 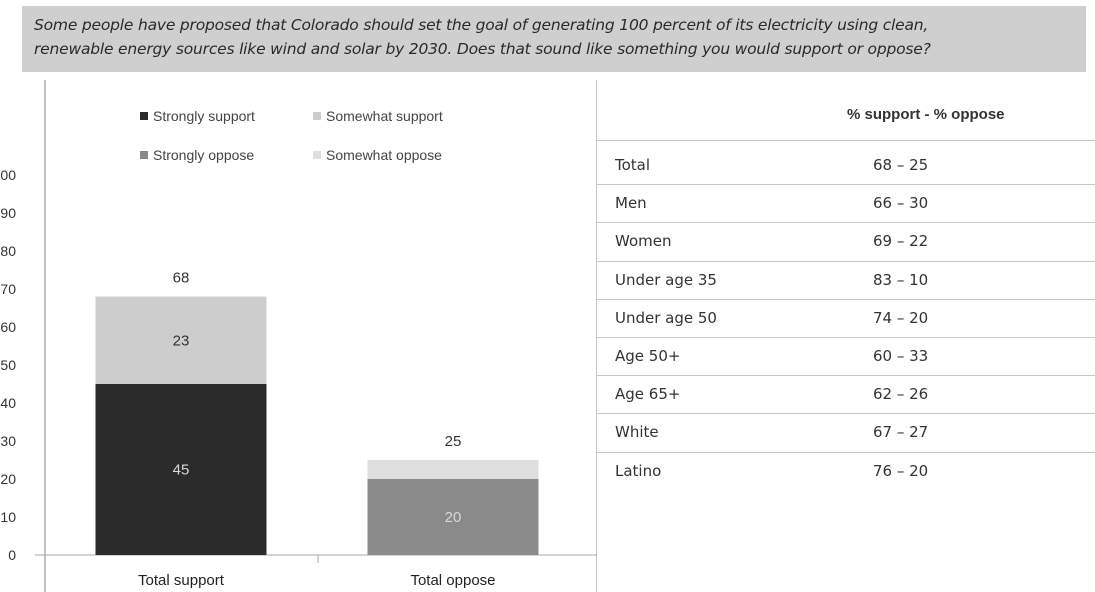 What do you see at coordinates (144, 116) in the screenshot?
I see `legend-swatch-strongly-support` at bounding box center [144, 116].